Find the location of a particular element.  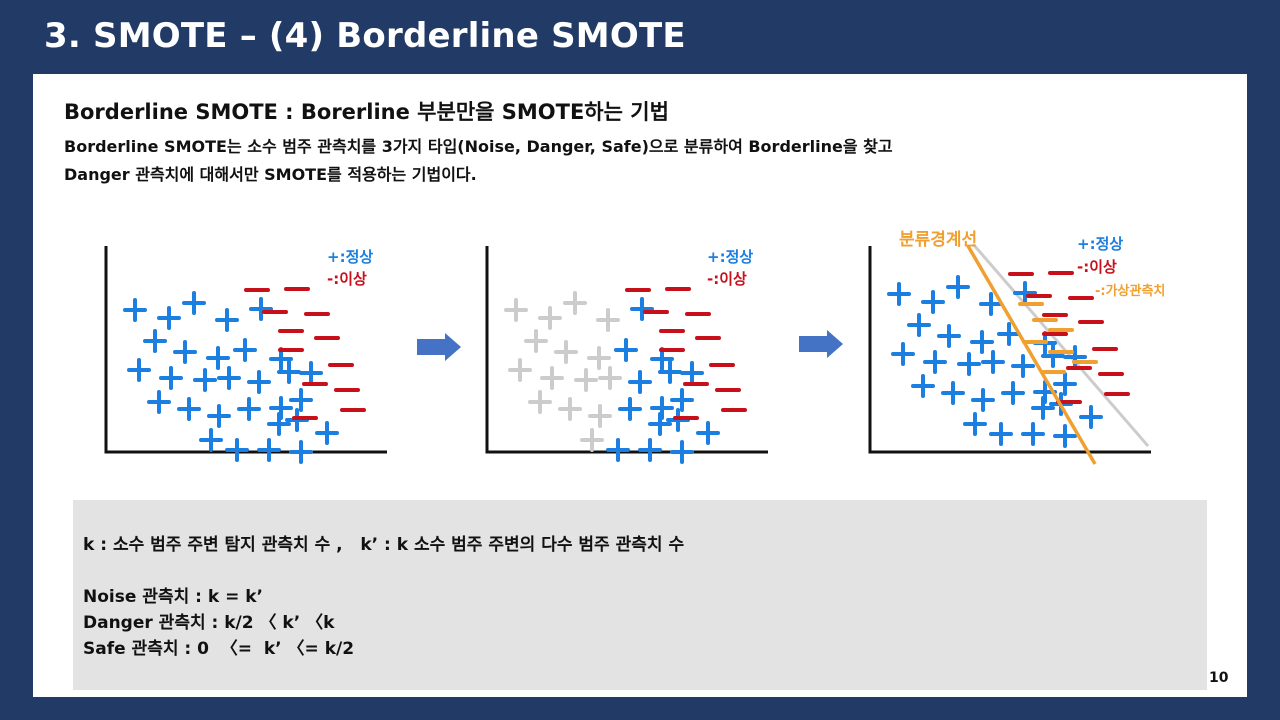

plot-original-marks is located at coordinates (244, 375).